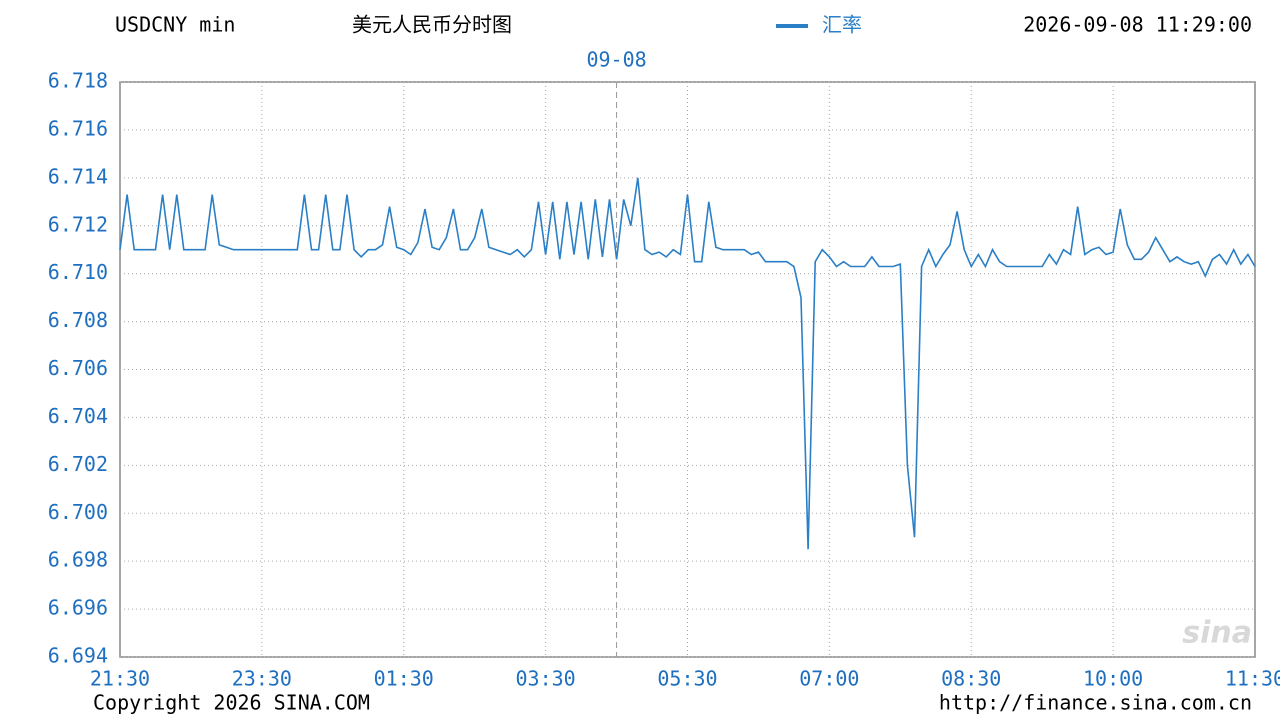 This screenshot has height=720, width=1280. Describe the element at coordinates (1252, 679) in the screenshot. I see `x-tick-label: 11:30` at that location.